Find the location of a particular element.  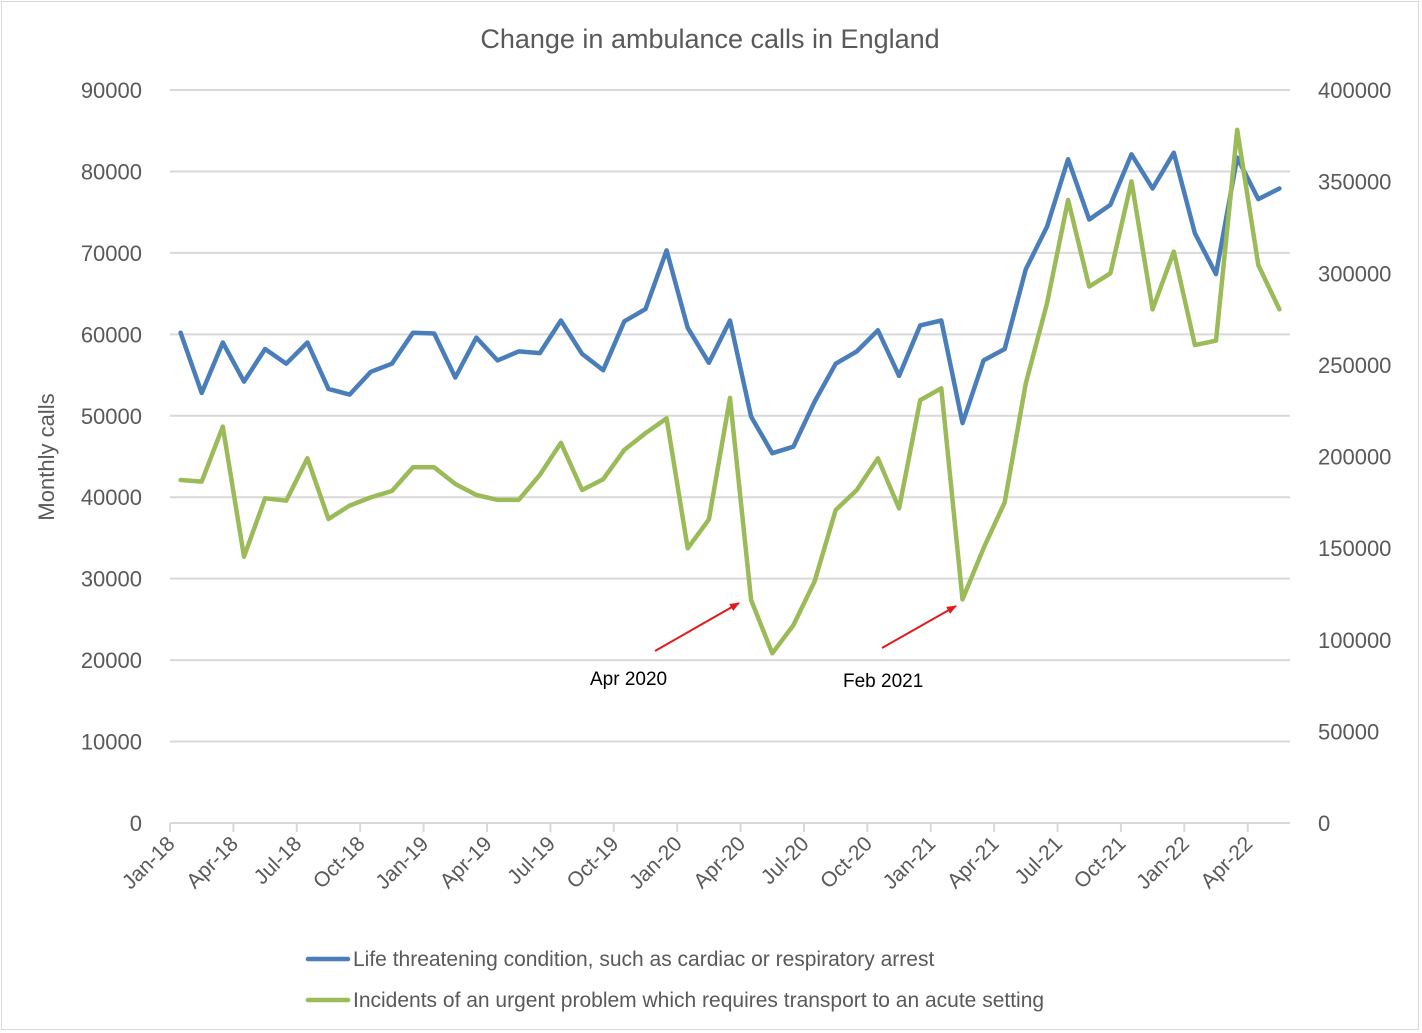

x-tick-label: Jan-20 is located at coordinates (656, 863).